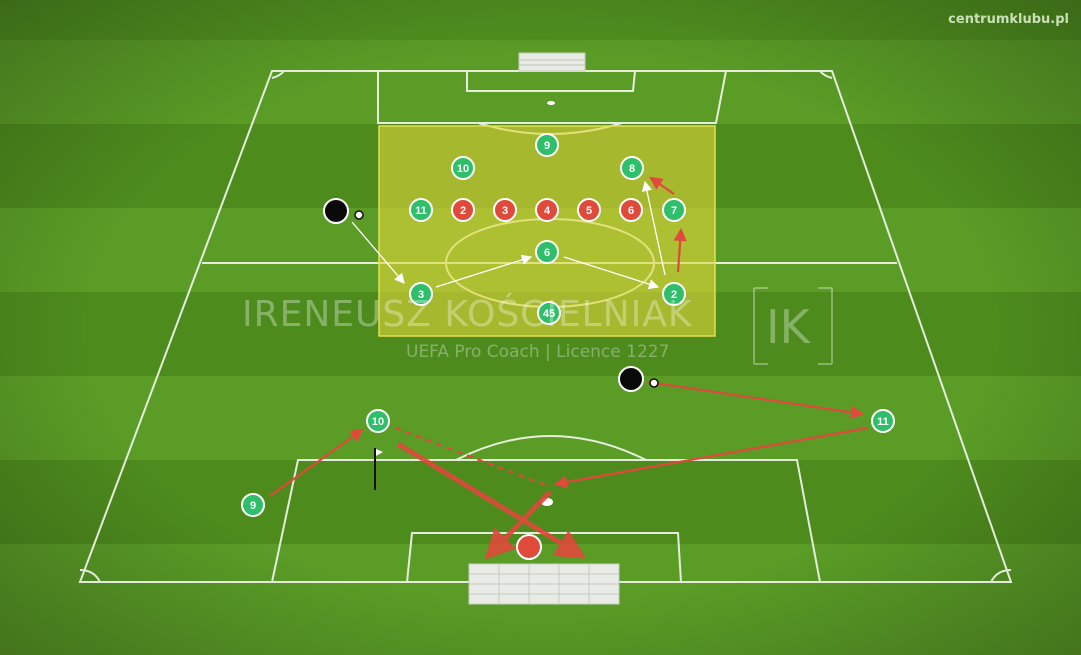 This screenshot has height=655, width=1081. Describe the element at coordinates (551, 448) in the screenshot. I see `bottom-penalty-arc` at that location.